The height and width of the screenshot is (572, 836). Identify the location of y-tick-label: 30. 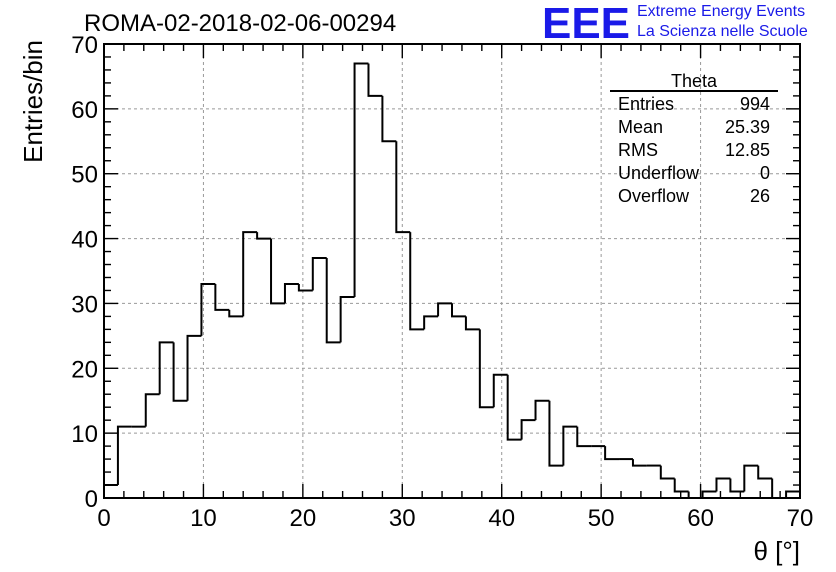
(84, 304).